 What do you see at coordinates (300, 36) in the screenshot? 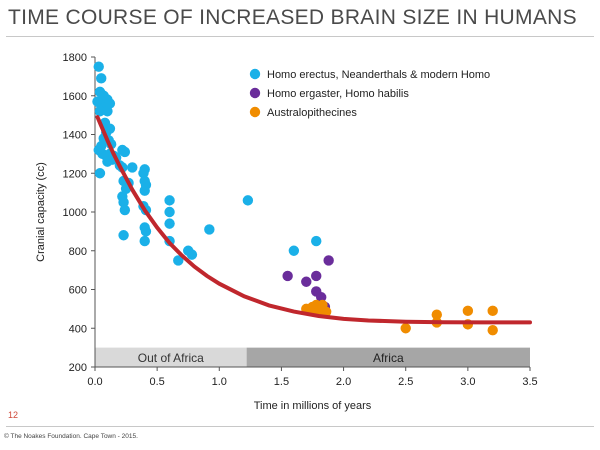
I see `title-divider` at bounding box center [300, 36].